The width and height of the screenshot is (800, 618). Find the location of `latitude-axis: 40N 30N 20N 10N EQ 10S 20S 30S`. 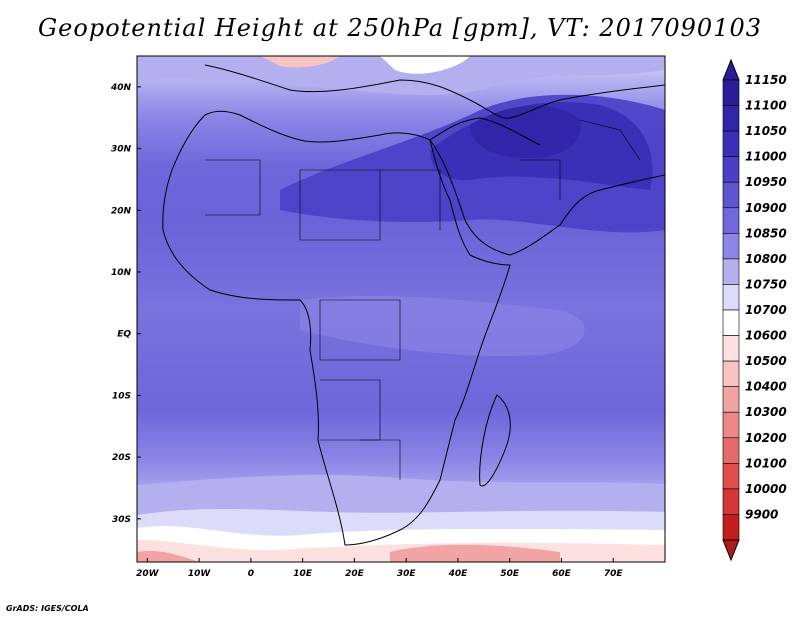

latitude-axis: 40N 30N 20N 10N EQ 10S 20S 30S is located at coordinates (125, 304).